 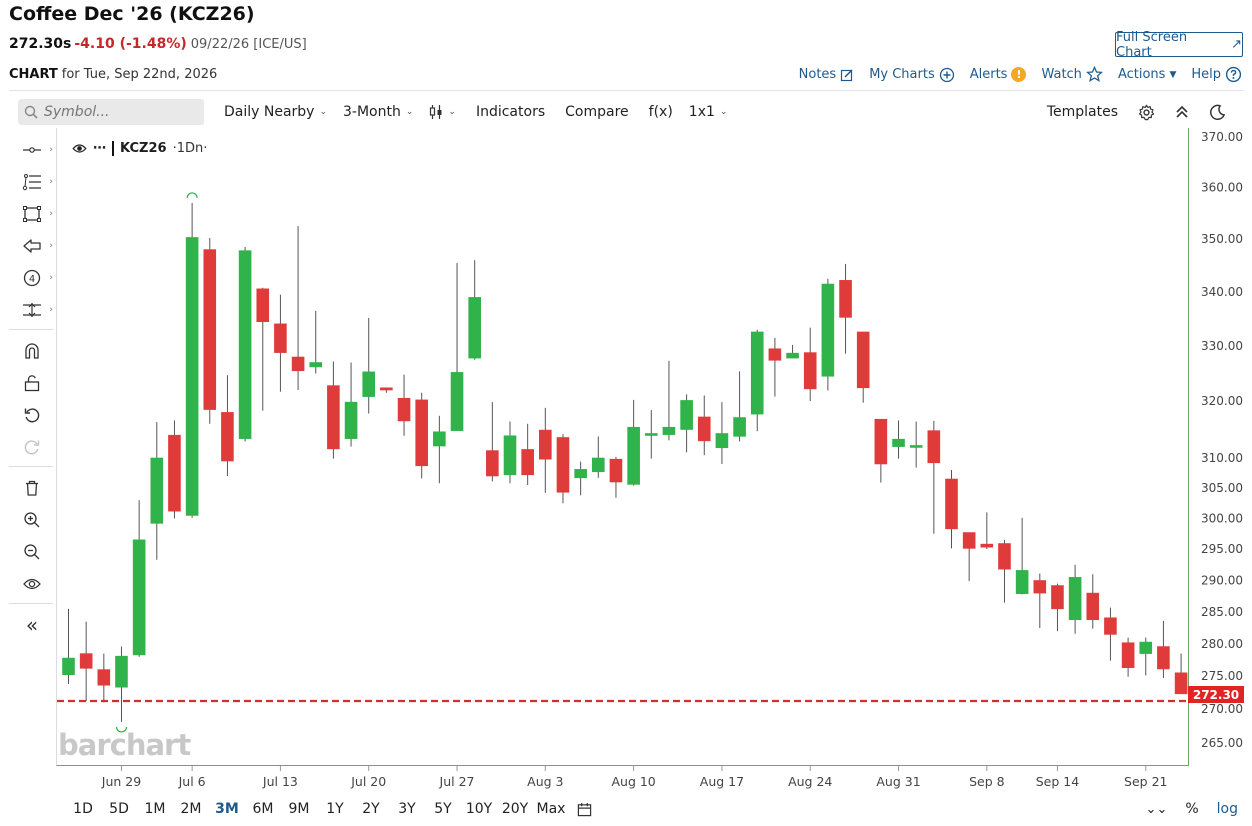 I want to click on redo-icon, so click(x=32, y=447).